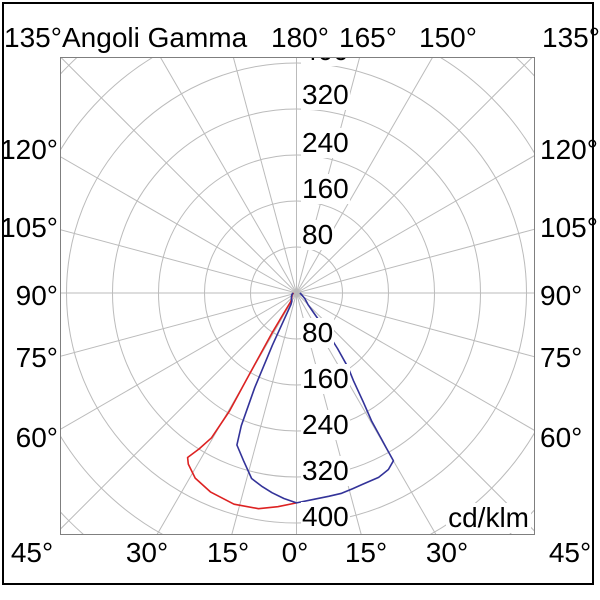 The height and width of the screenshot is (600, 600). What do you see at coordinates (561, 357) in the screenshot?
I see `angle-label-right: 75°` at bounding box center [561, 357].